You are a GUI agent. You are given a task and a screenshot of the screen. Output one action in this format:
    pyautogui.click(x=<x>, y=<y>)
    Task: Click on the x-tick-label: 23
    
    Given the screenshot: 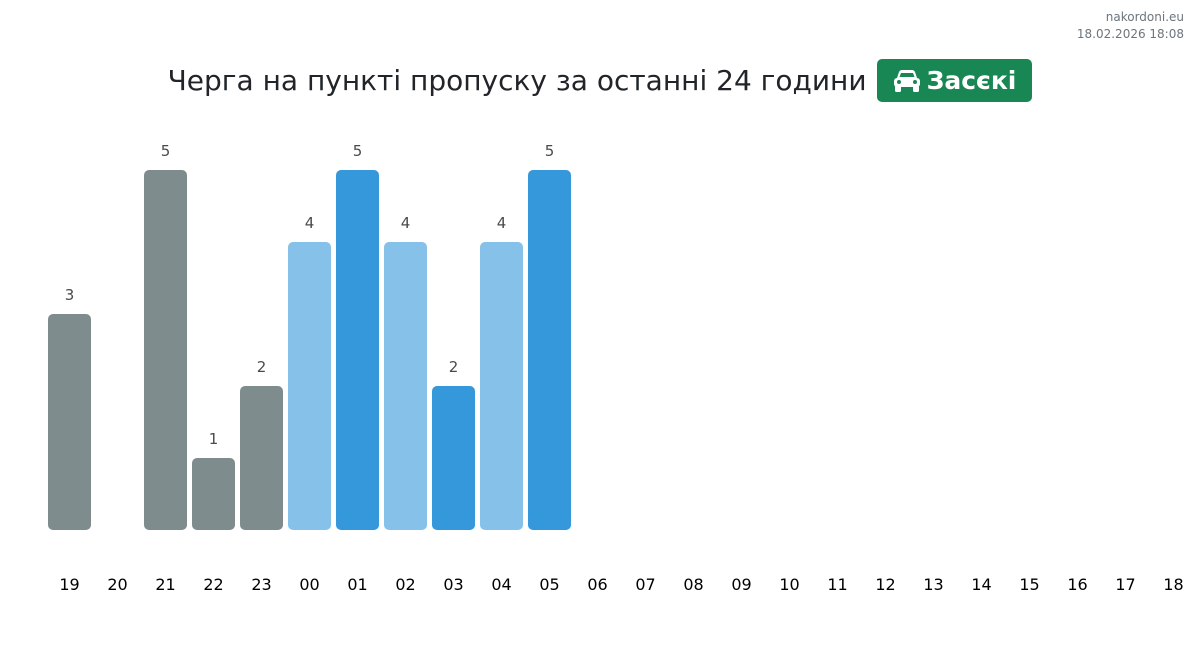 What is the action you would take?
    pyautogui.click(x=261, y=584)
    